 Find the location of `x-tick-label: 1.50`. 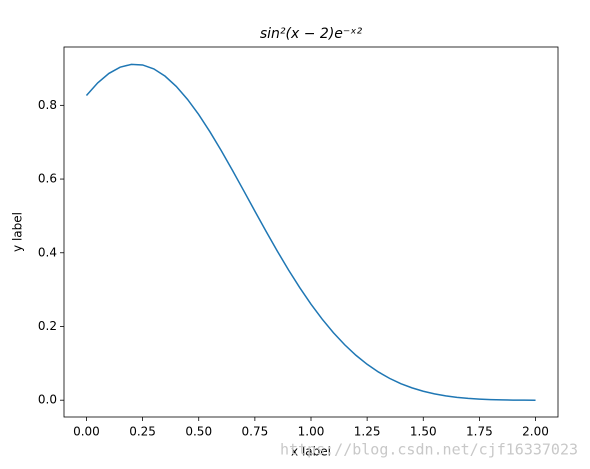

x-tick-label: 1.50 is located at coordinates (423, 432).